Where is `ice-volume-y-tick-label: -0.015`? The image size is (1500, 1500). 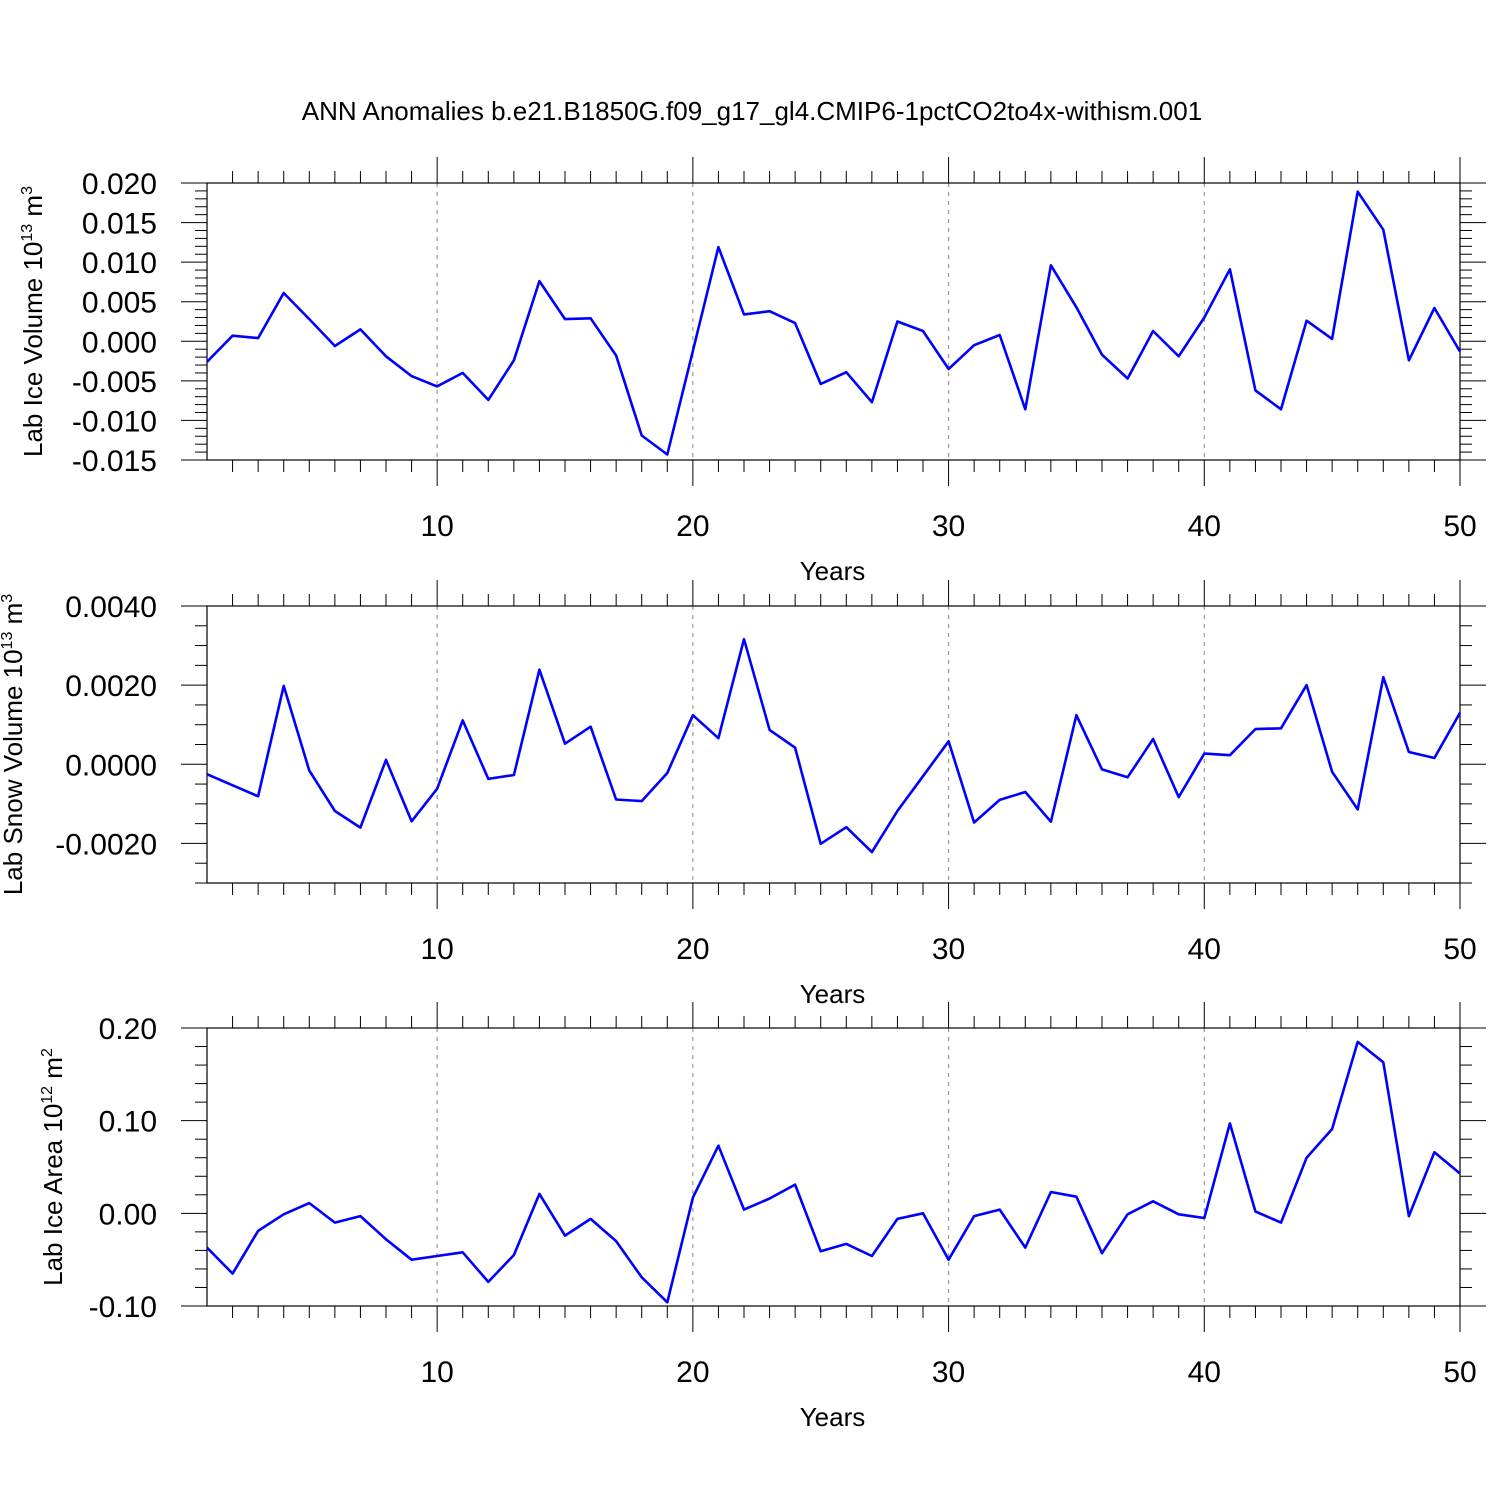
ice-volume-y-tick-label: -0.015 is located at coordinates (114, 461).